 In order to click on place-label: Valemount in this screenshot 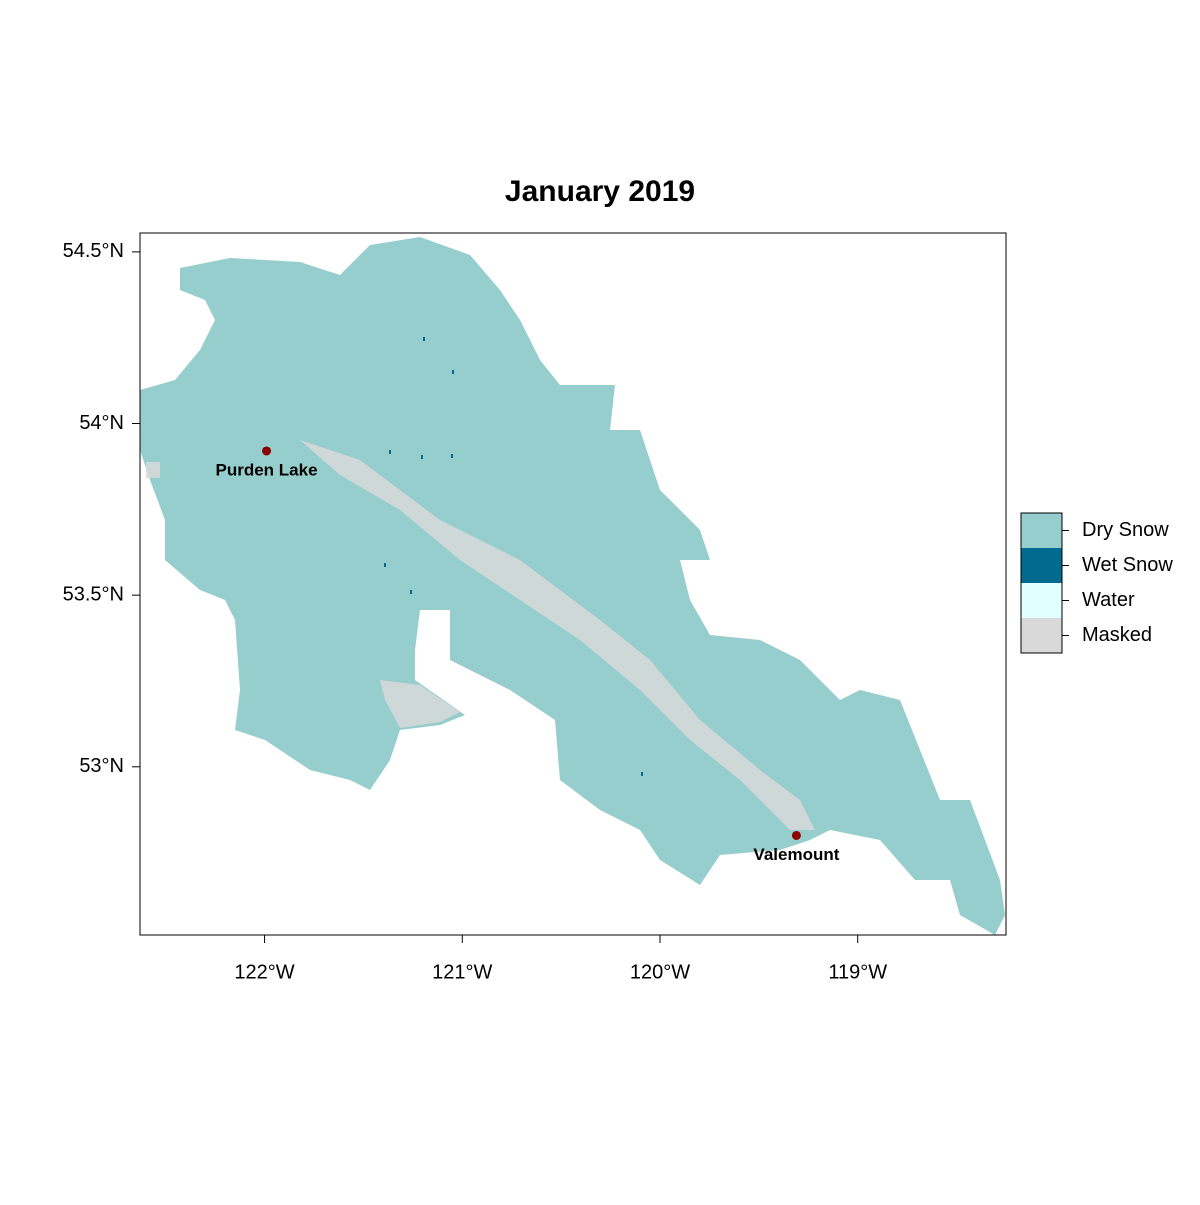, I will do `click(796, 854)`.